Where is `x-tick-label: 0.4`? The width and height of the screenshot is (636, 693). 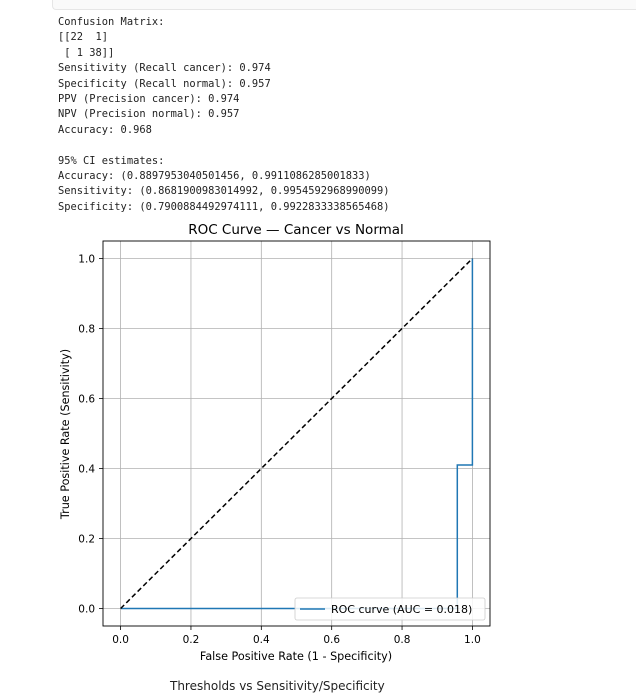
x-tick-label: 0.4 is located at coordinates (261, 640).